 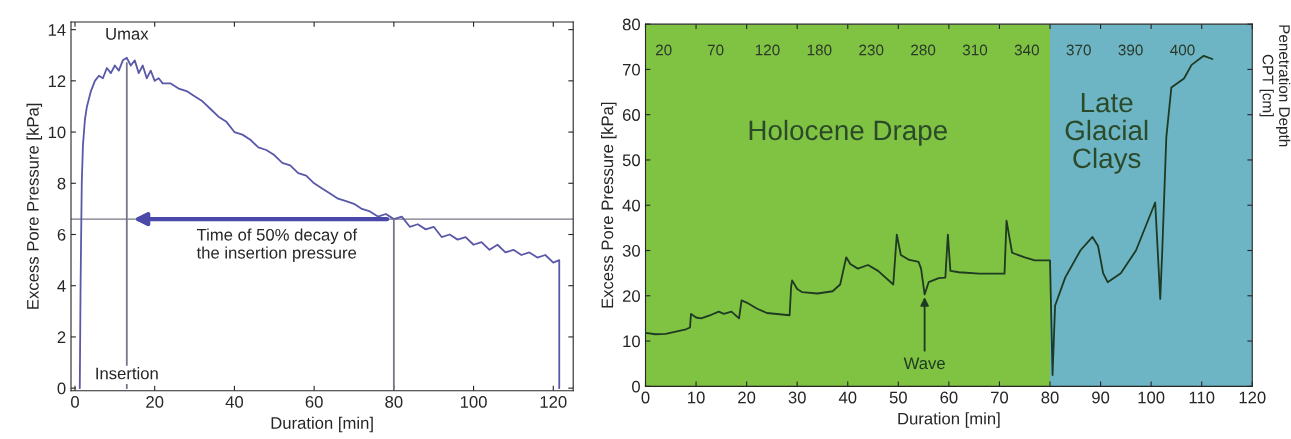 What do you see at coordinates (1130, 50) in the screenshot?
I see `annotation: 390` at bounding box center [1130, 50].